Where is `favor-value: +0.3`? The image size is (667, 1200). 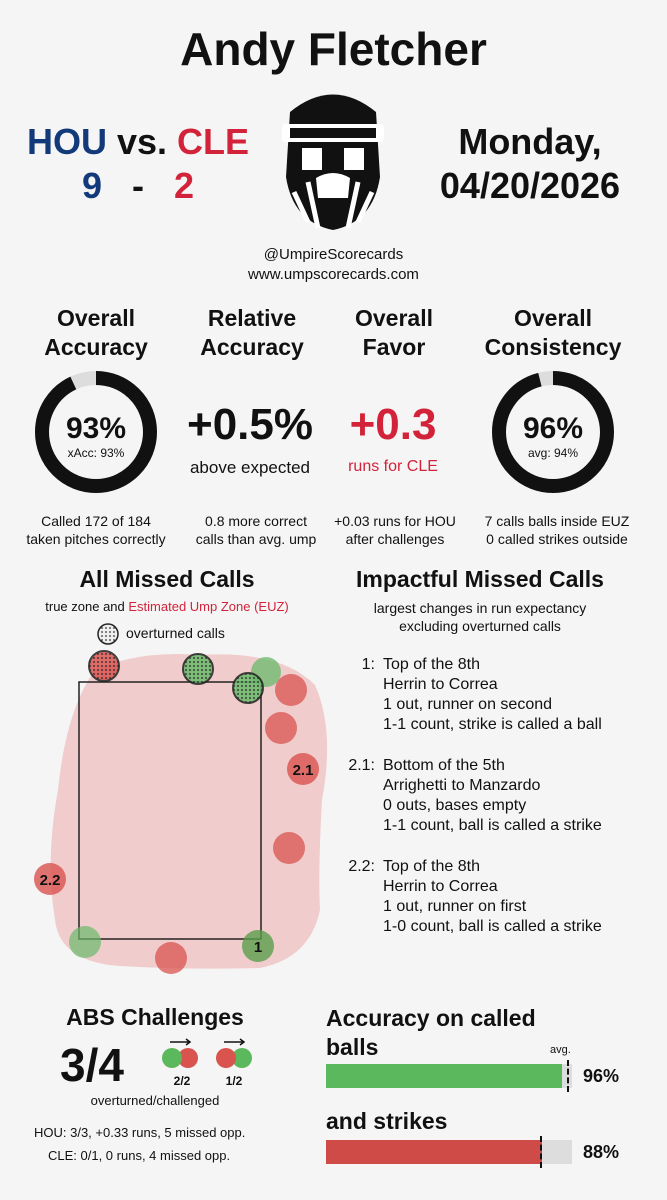 favor-value: +0.3 is located at coordinates (393, 424).